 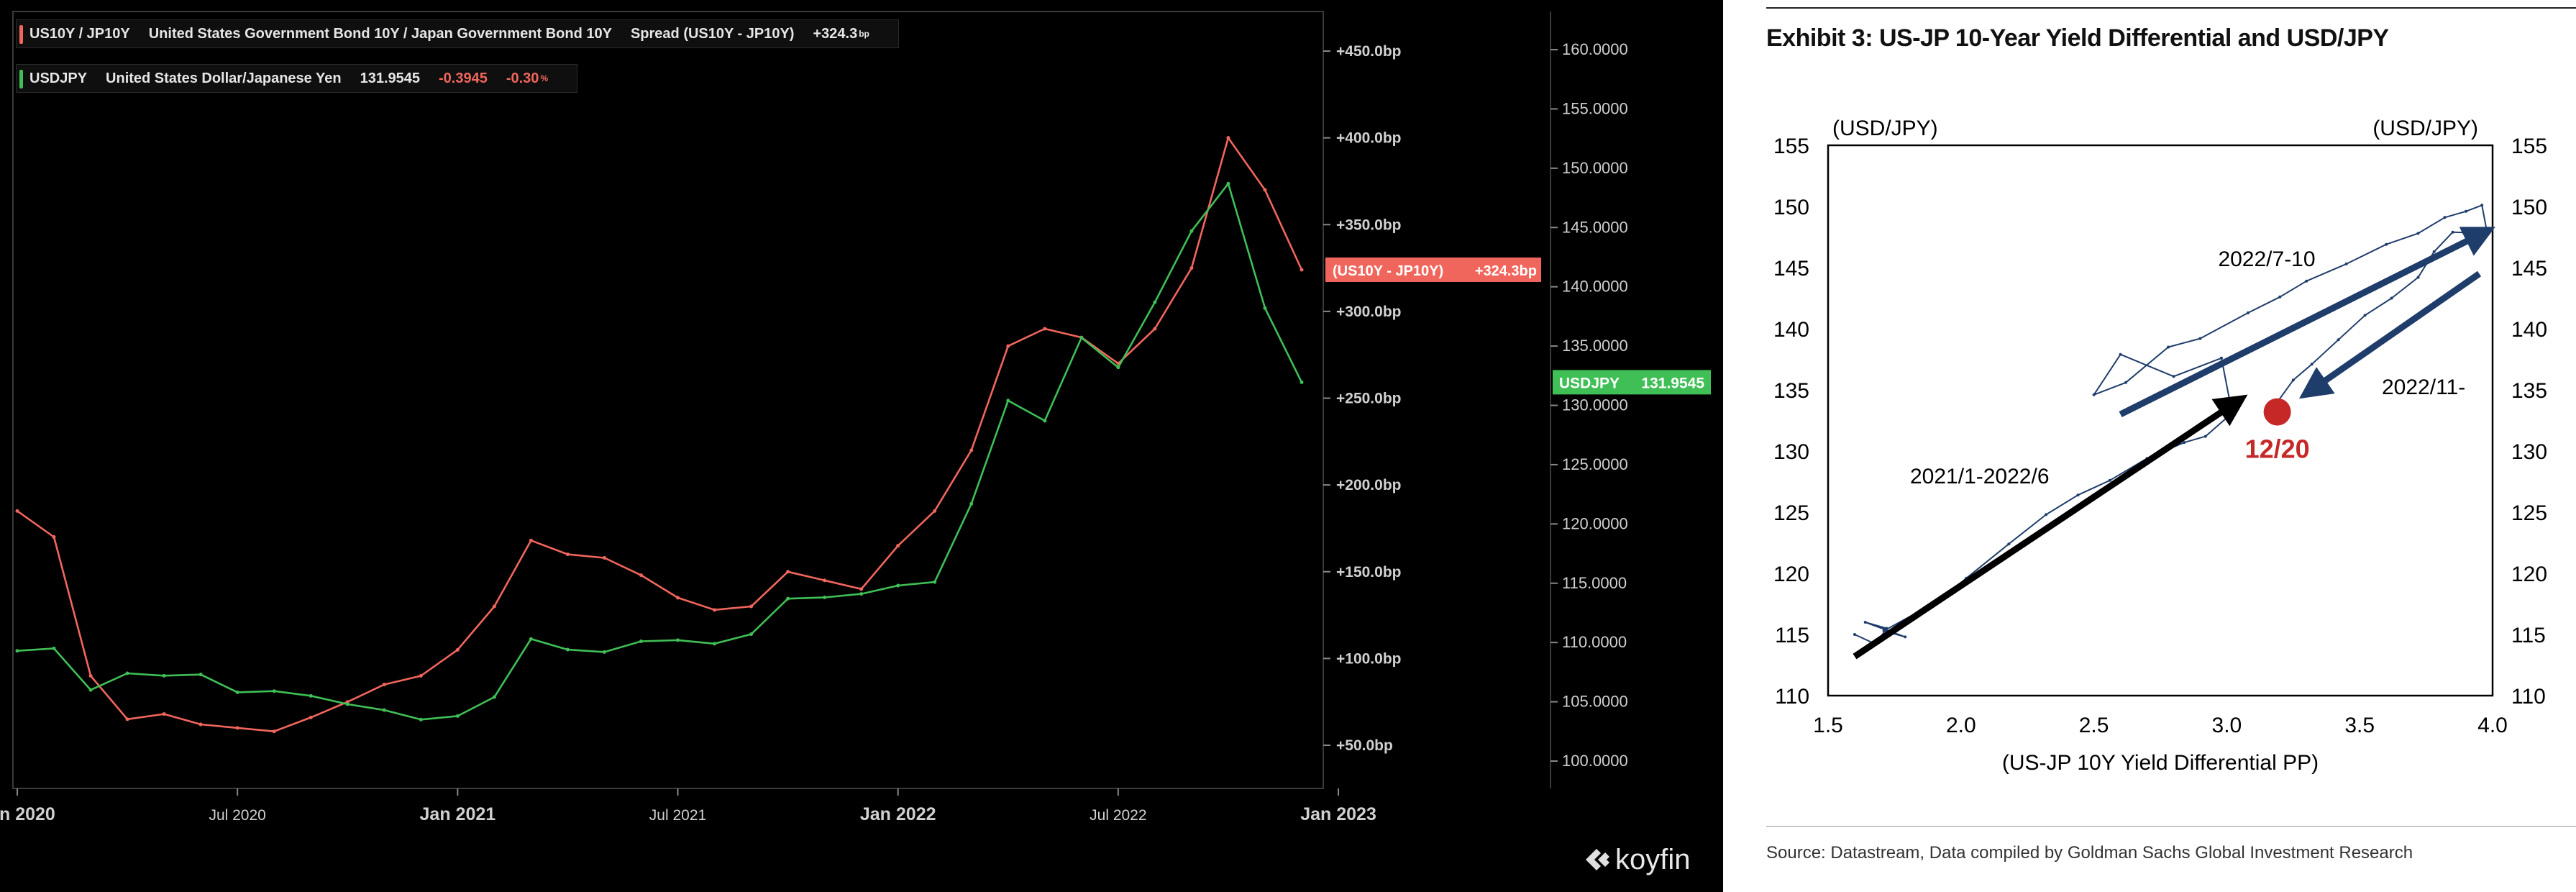 What do you see at coordinates (1594, 583) in the screenshot?
I see `fx-axis-tick-label: 115.0000` at bounding box center [1594, 583].